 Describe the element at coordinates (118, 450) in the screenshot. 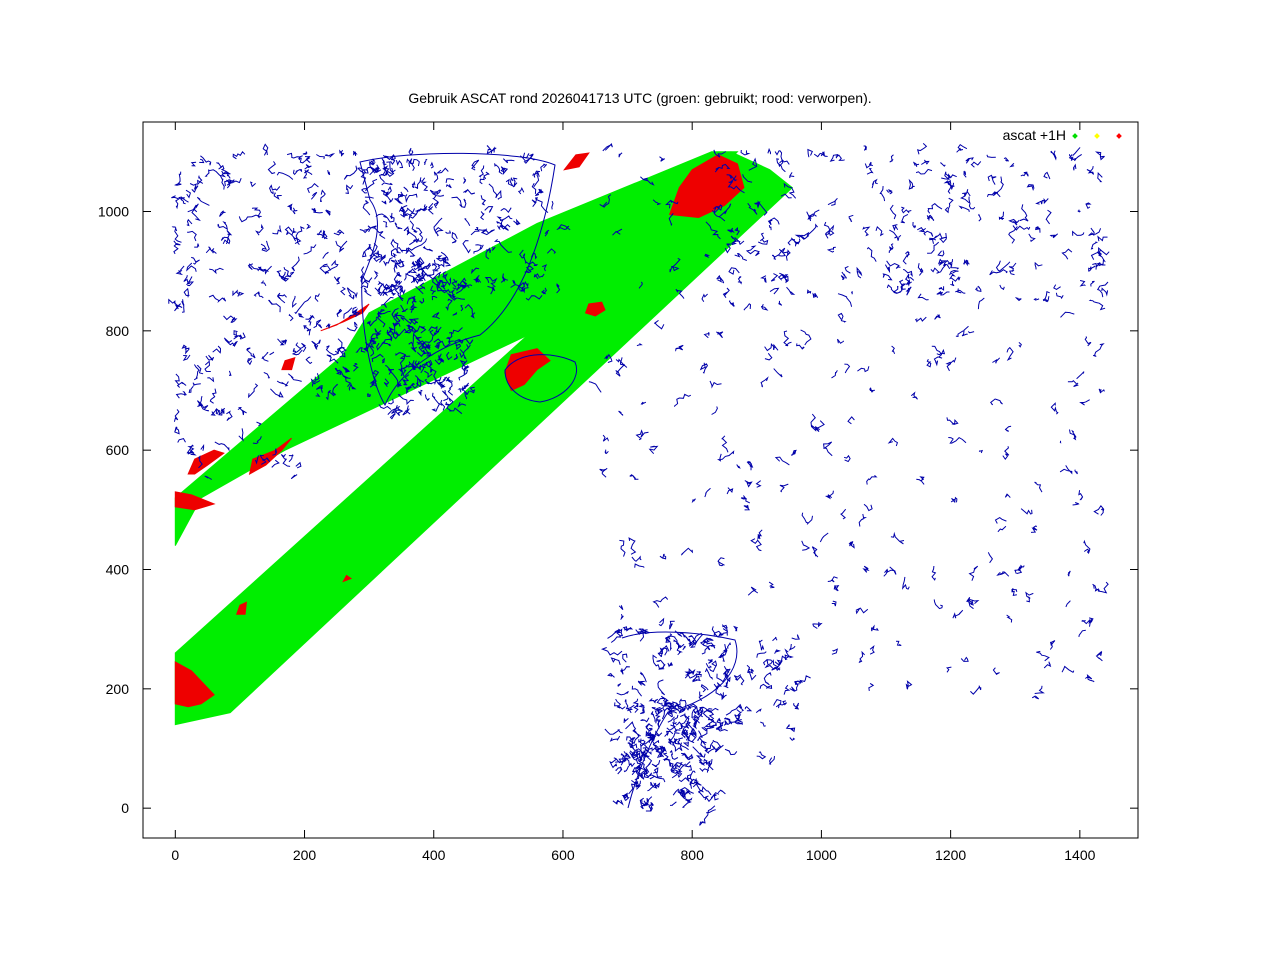

I see `y-tick-label: 600` at that location.